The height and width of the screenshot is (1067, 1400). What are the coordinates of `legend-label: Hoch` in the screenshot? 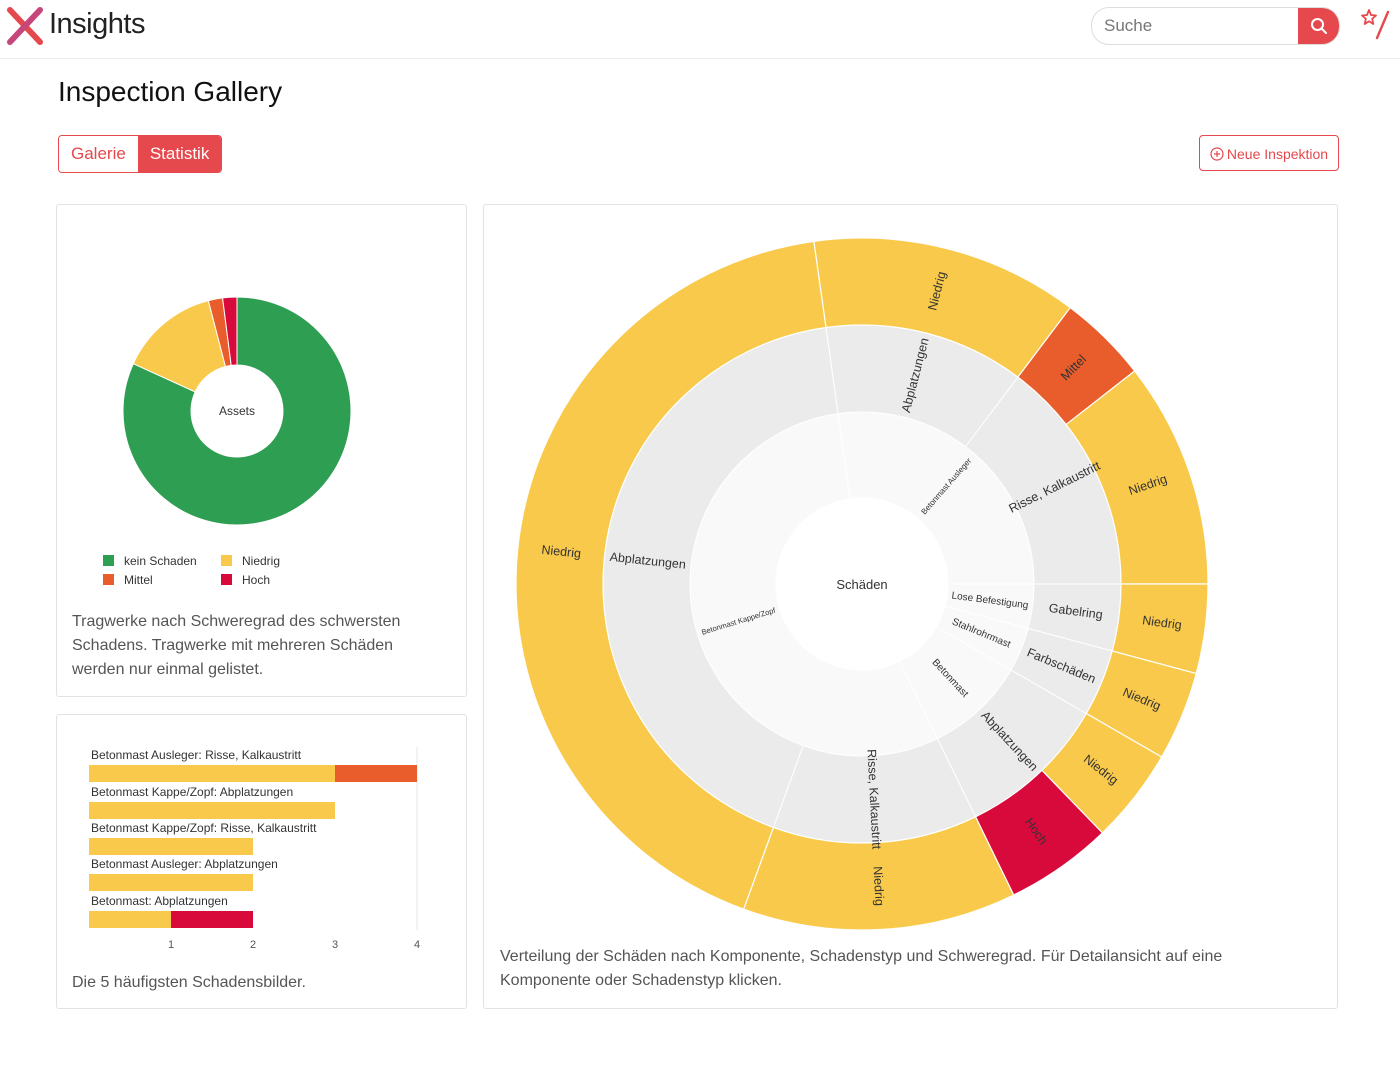 It's located at (256, 580).